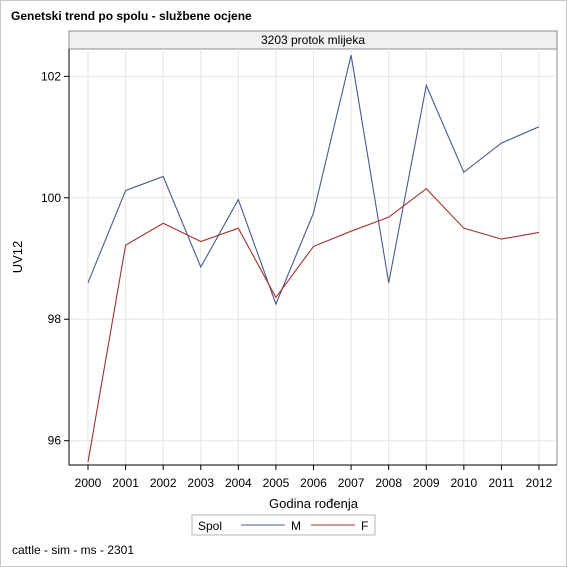 The image size is (567, 567). I want to click on y-tick-label: 100, so click(51, 198).